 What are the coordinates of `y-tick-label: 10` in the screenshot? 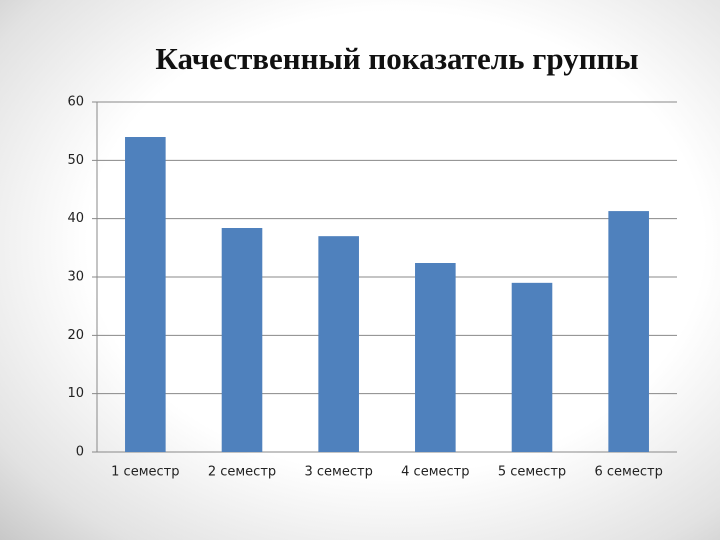 It's located at (75, 393).